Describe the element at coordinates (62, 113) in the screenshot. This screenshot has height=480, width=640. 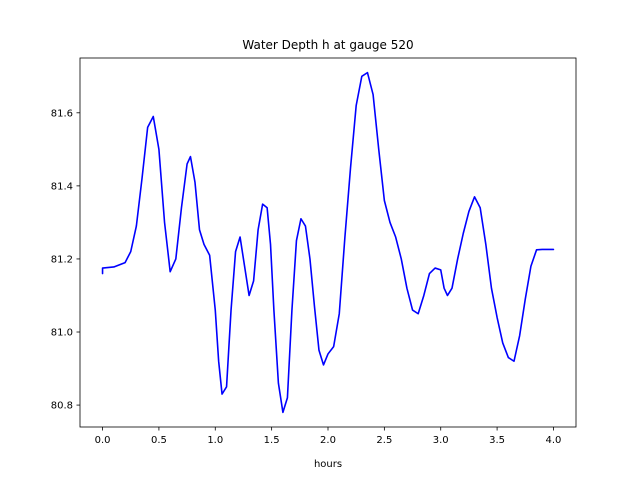
I see `y-tick-label: 81.6` at that location.